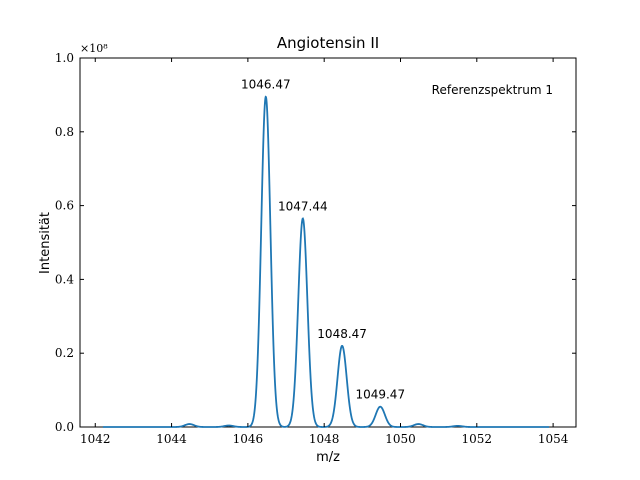 Image resolution: width=640 pixels, height=480 pixels. I want to click on x-tick-label: 1044, so click(171, 439).